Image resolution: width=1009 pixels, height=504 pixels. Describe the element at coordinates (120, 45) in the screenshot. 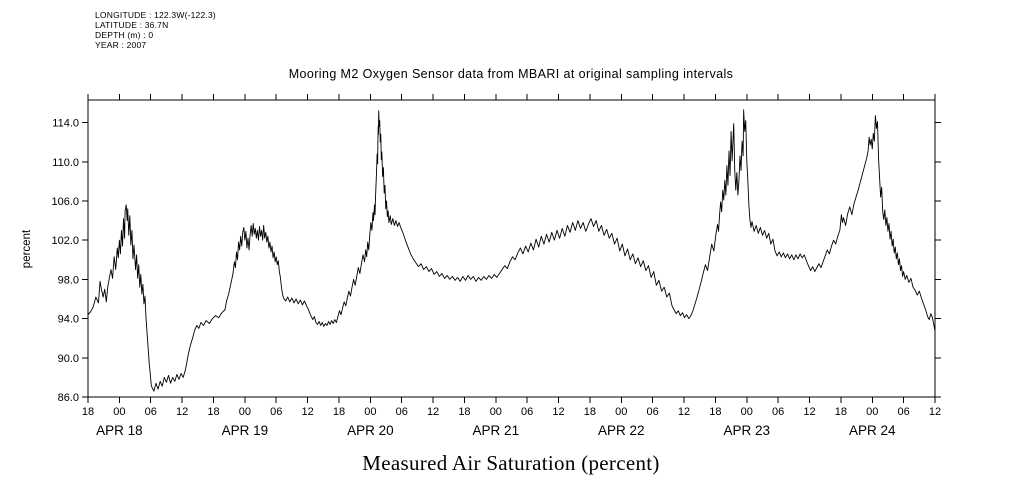

I see `year-text: YEAR : 2007` at that location.